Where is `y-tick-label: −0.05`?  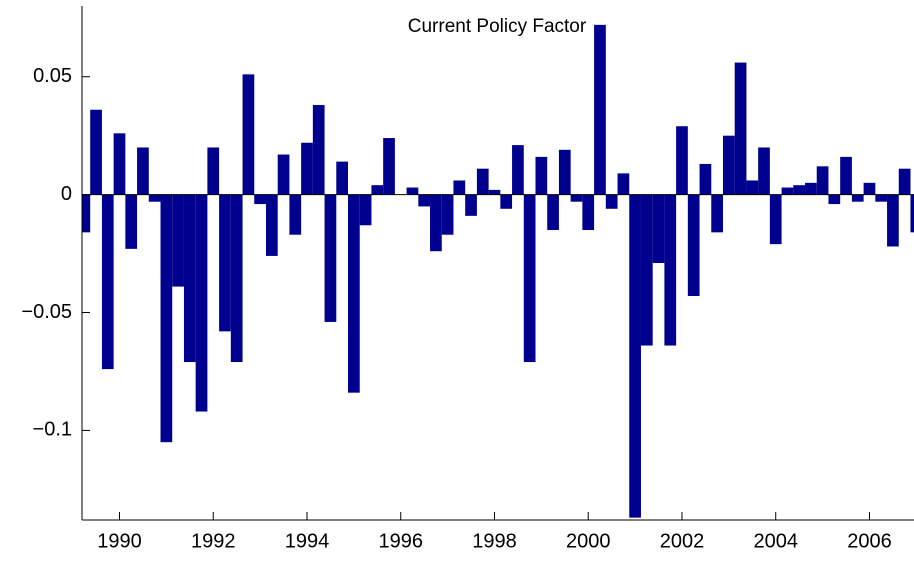
y-tick-label: −0.05 is located at coordinates (46, 312).